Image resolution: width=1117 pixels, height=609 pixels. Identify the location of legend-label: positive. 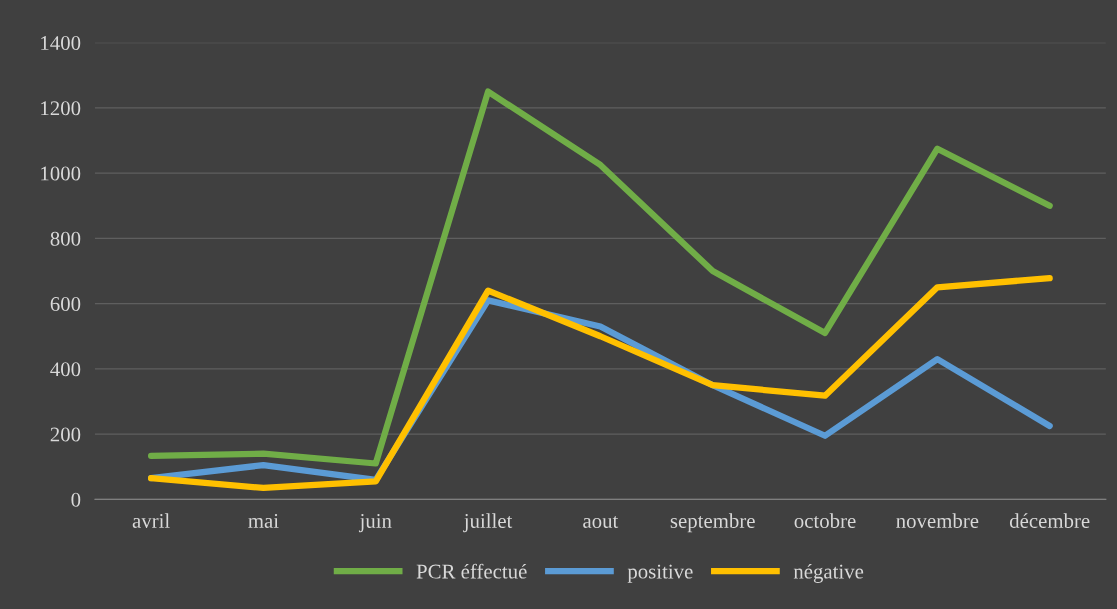
(660, 573).